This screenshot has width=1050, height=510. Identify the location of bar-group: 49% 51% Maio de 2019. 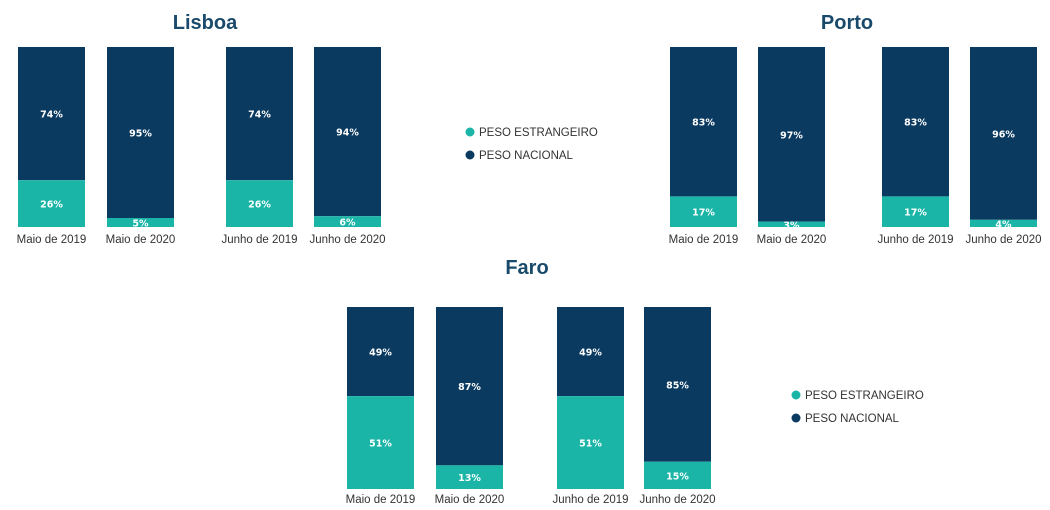
(381, 406).